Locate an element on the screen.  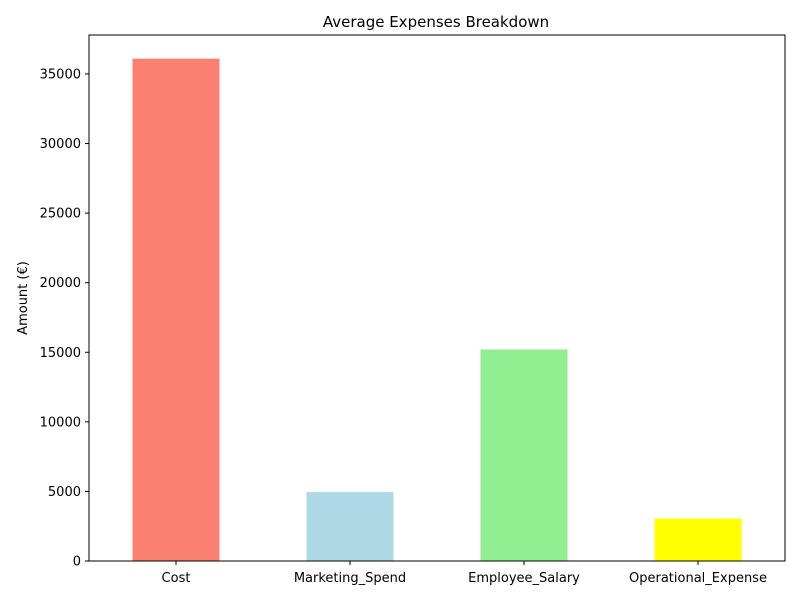
y-tick-label: 0 is located at coordinates (77, 562).